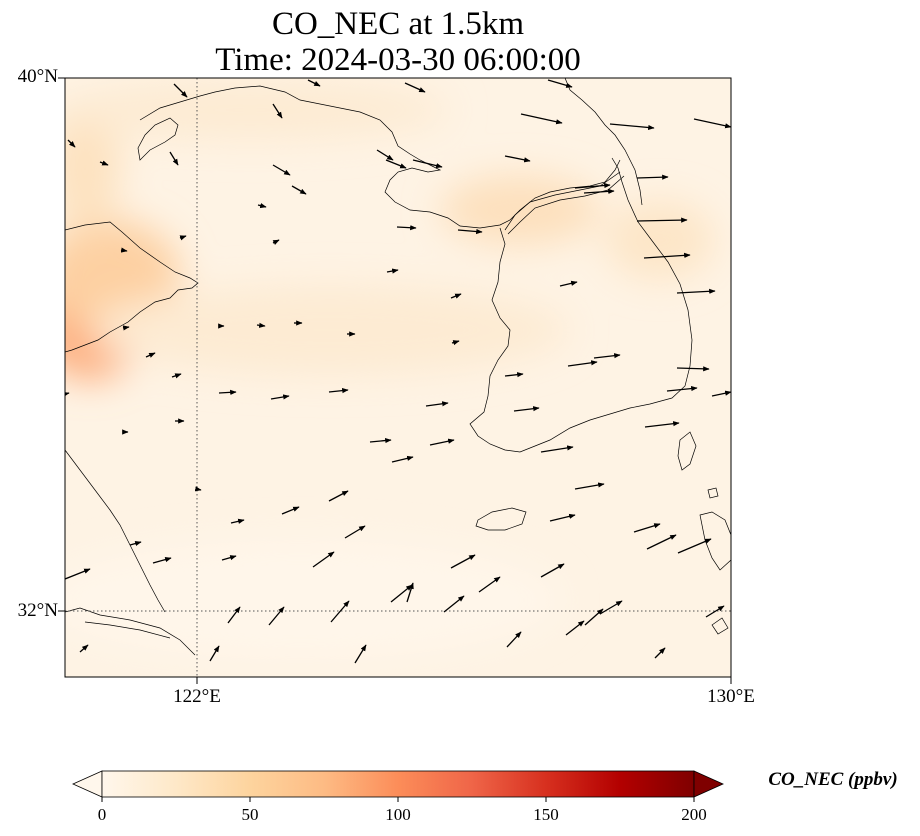 This screenshot has height=836, width=920. Describe the element at coordinates (398, 24) in the screenshot. I see `map-title-line1: CO_NEC at 1.5km` at that location.